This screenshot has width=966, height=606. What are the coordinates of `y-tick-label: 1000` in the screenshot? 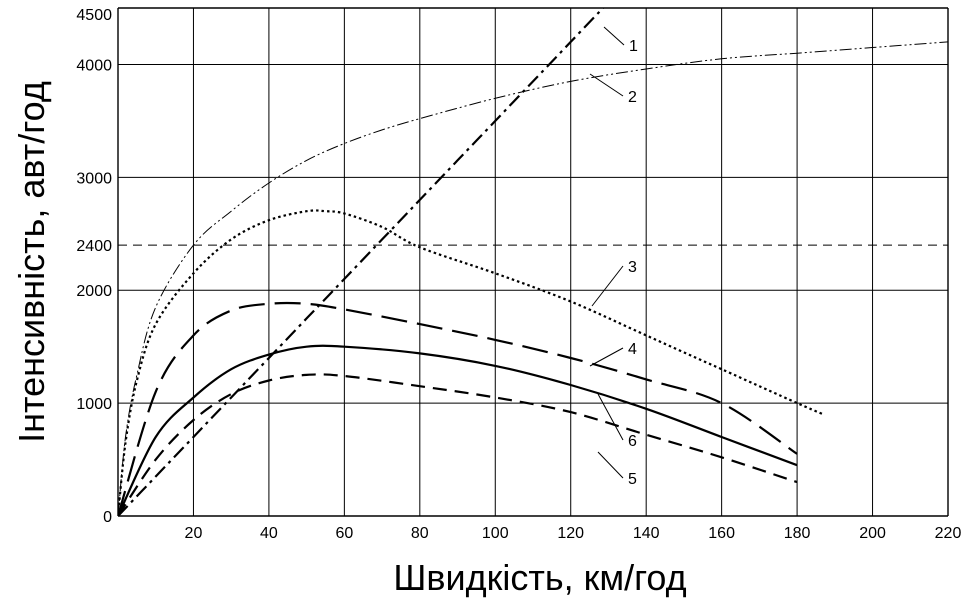 It's located at (94, 404).